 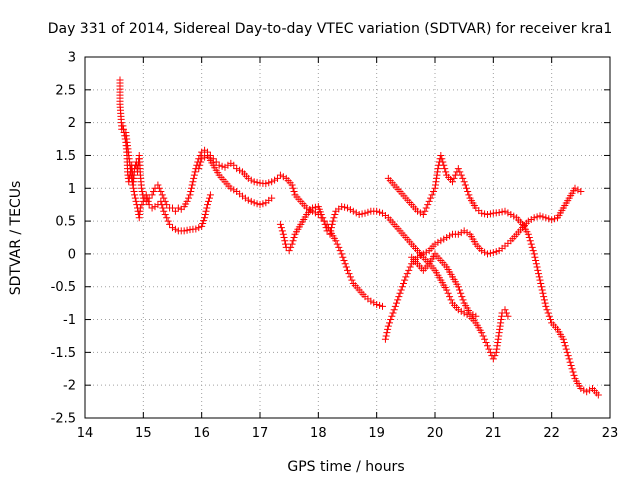 I want to click on x-tick-label: 18, so click(x=318, y=433).